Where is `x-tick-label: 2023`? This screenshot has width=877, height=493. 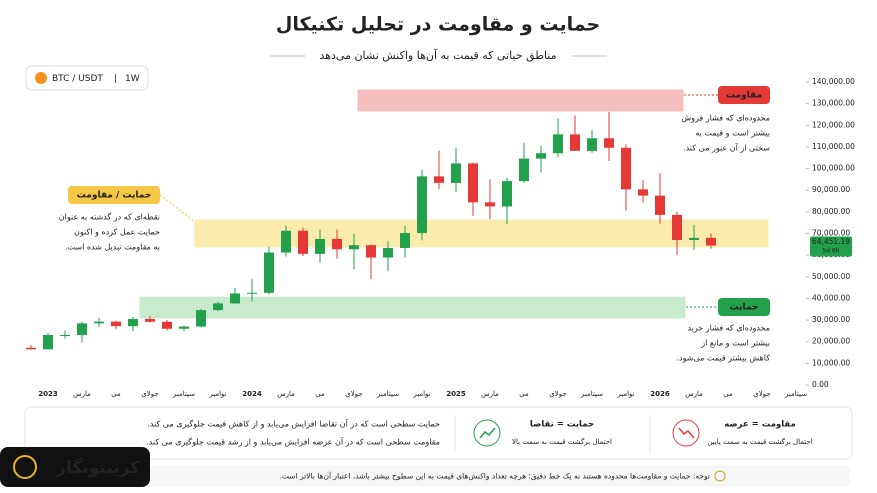
x-tick-label: 2023 is located at coordinates (48, 394).